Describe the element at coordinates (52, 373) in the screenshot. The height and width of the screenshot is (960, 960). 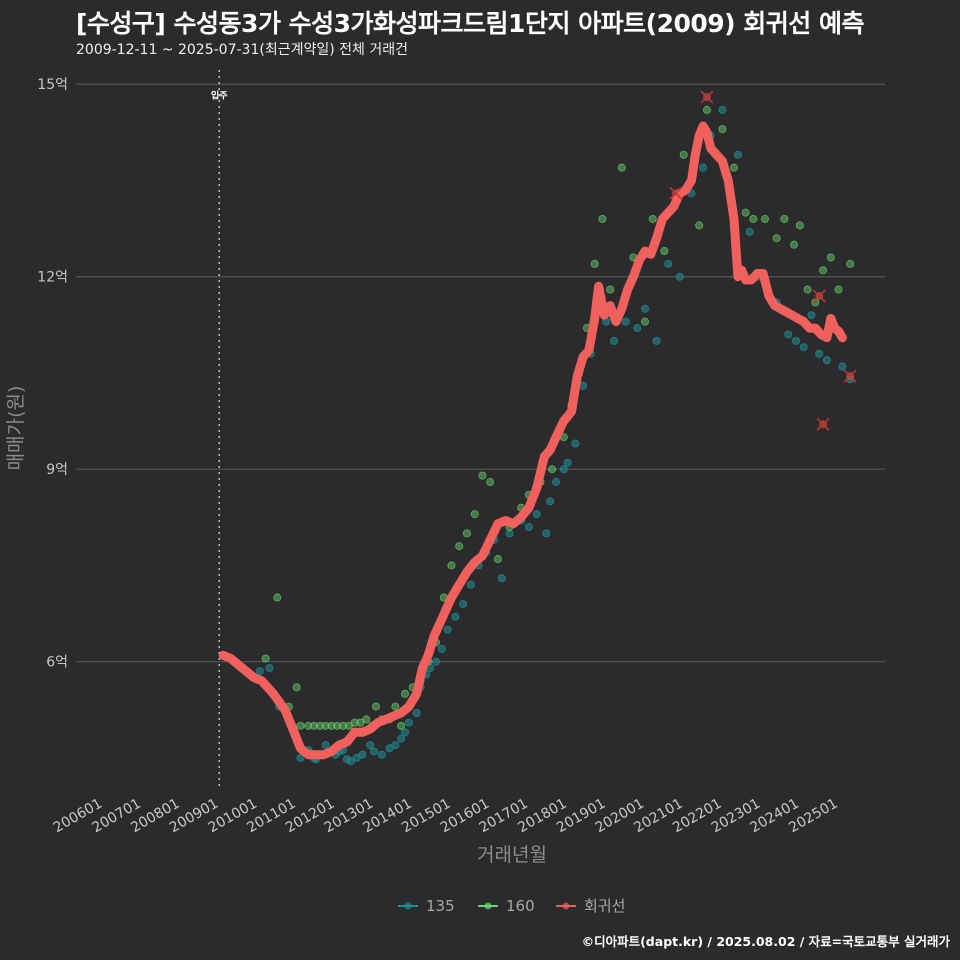
I see `y-tick-labels: 6억 9억 12억 15억` at that location.